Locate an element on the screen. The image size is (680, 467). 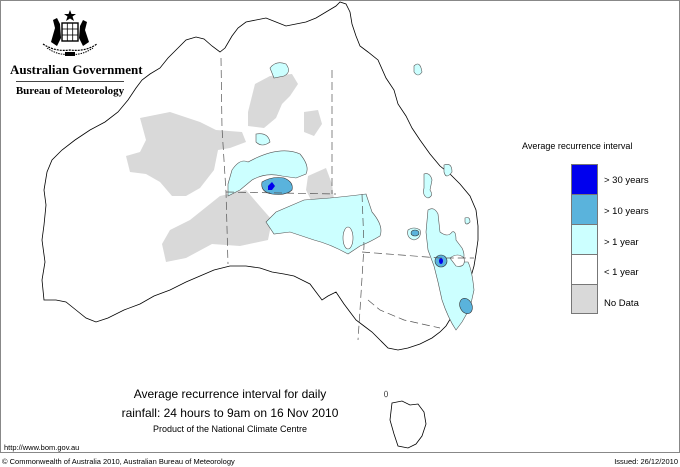
website-link: http://www.bom.gov.au is located at coordinates (42, 447).